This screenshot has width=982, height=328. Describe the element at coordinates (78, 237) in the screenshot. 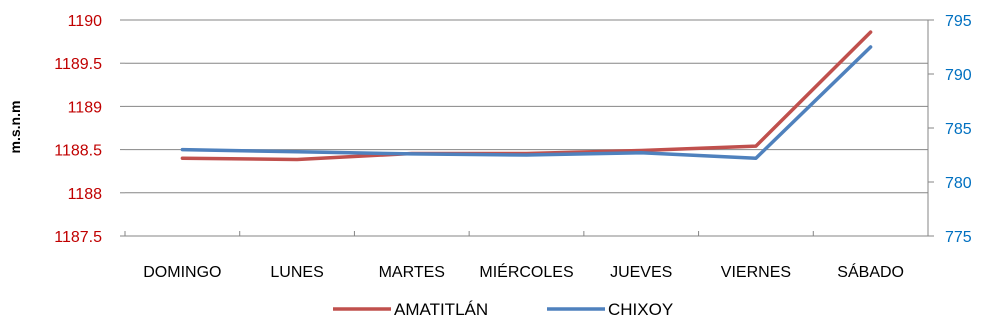

I see `left-tick-label: 1187.5` at that location.